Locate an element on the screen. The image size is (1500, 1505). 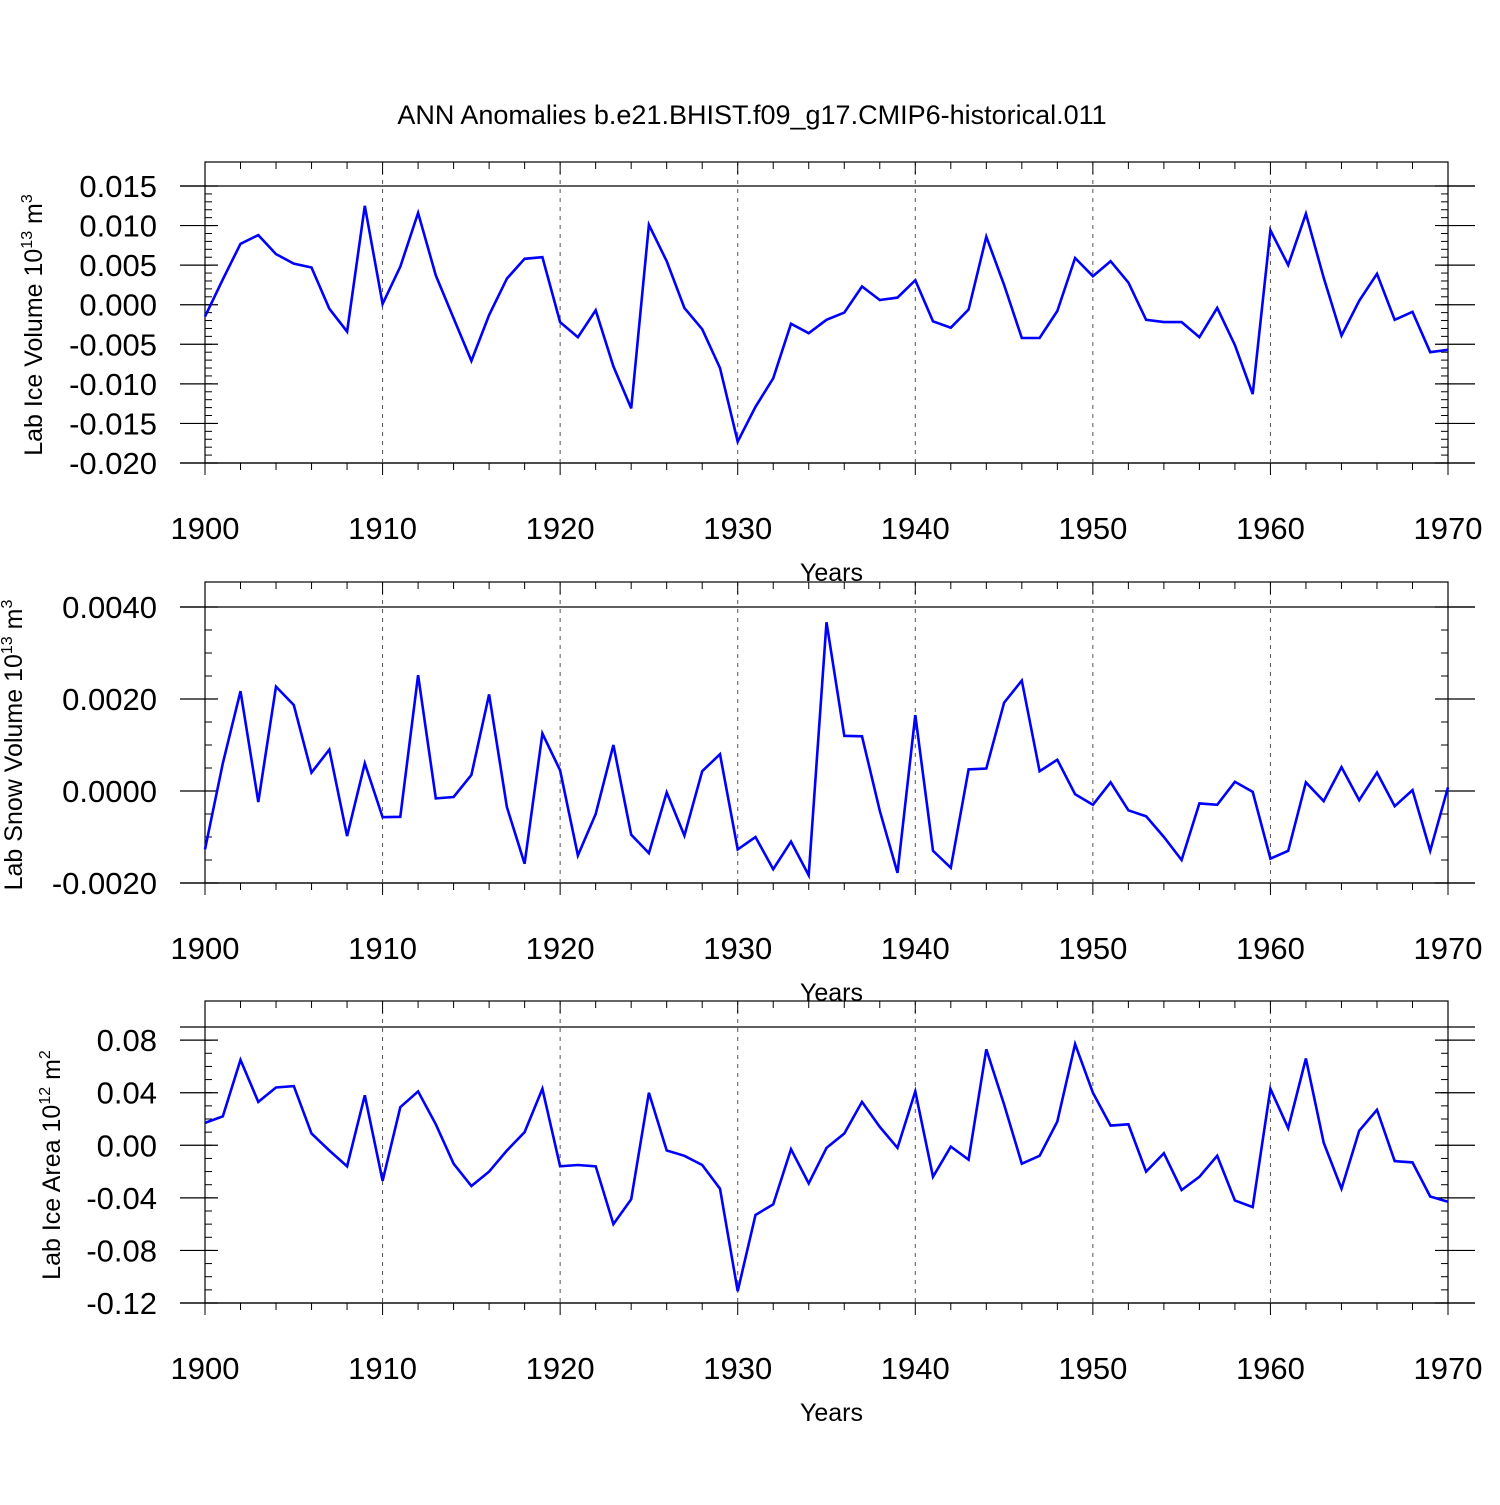
y-axis-label: Lab Ice Area 1012 m2 is located at coordinates (51, 1165).